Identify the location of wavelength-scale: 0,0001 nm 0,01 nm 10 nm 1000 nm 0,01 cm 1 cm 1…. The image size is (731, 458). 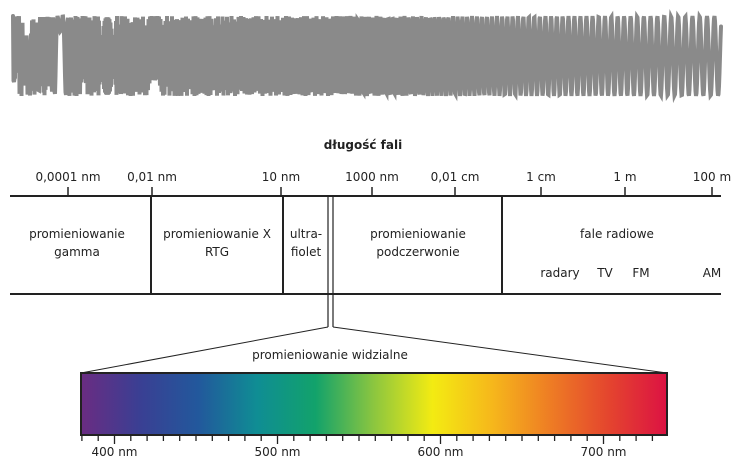
(383, 183).